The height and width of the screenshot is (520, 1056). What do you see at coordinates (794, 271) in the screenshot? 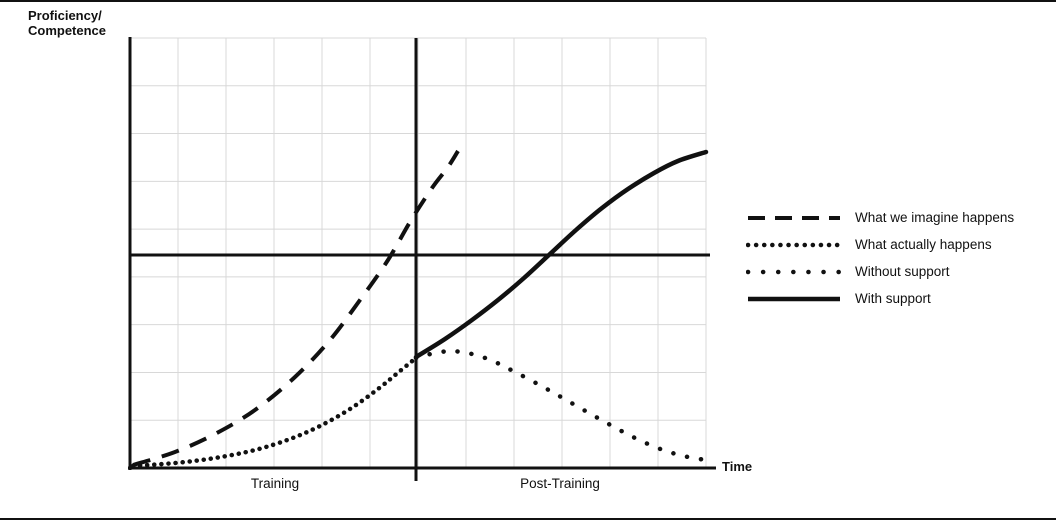
I see `legend-line-sample-dotted-sparse` at bounding box center [794, 271].